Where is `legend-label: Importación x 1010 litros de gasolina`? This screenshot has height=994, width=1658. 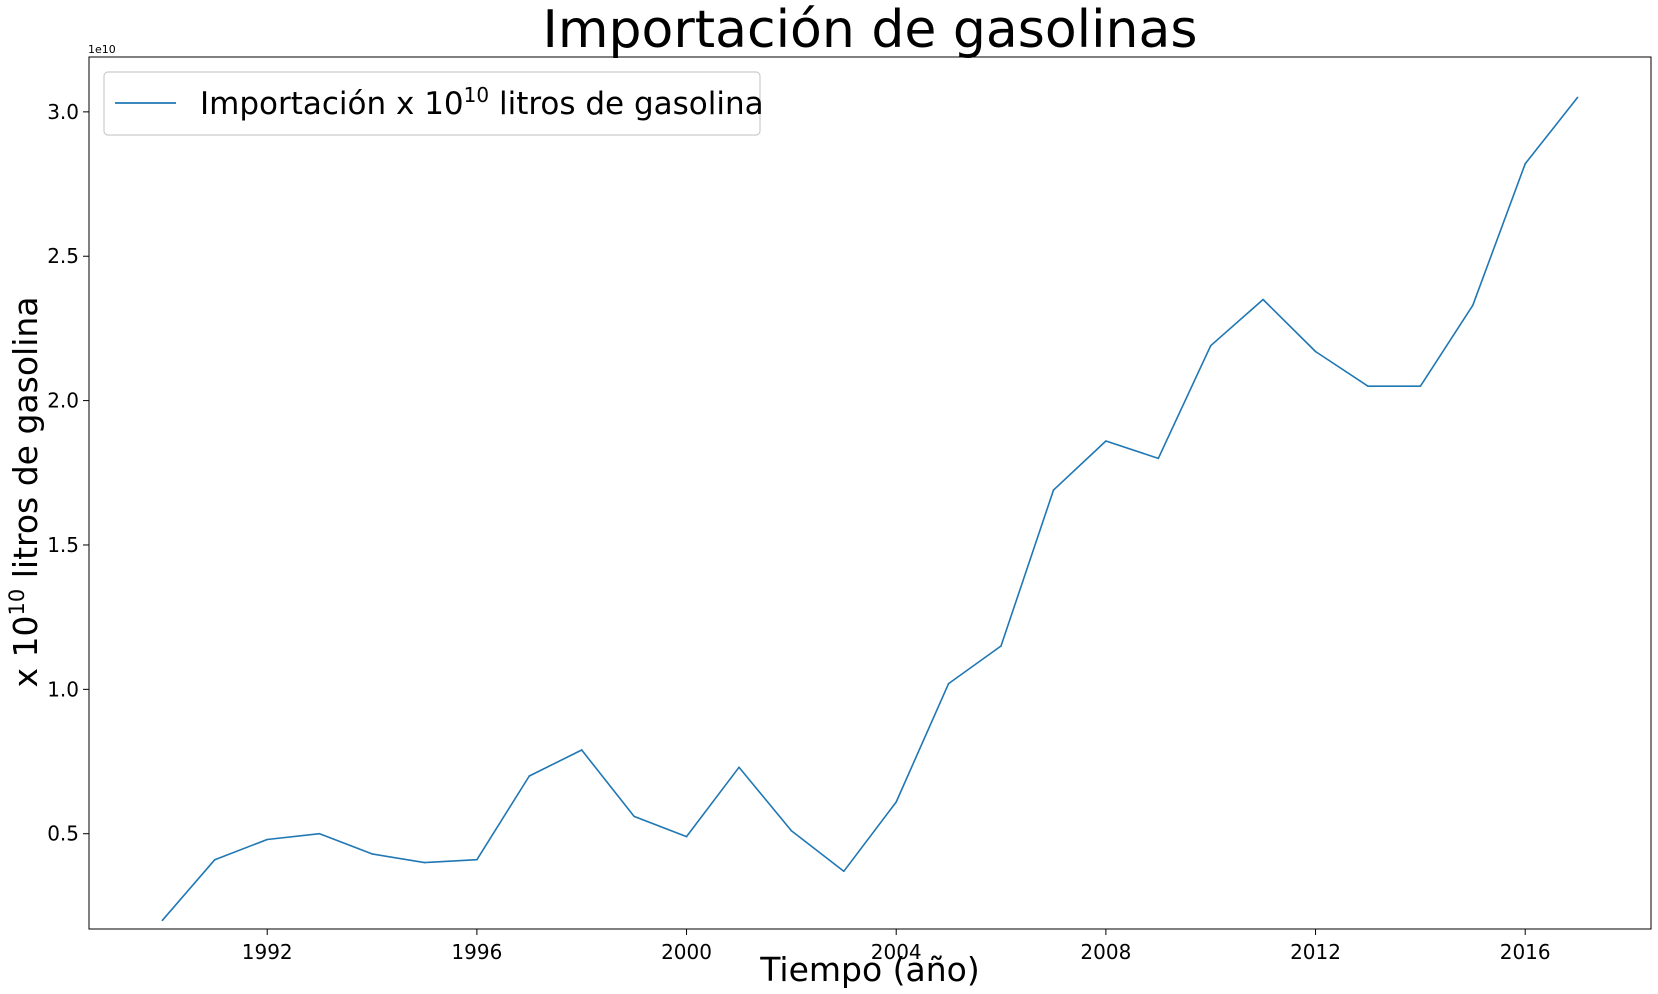
legend-label: Importación x 1010 litros de gasolina is located at coordinates (482, 102).